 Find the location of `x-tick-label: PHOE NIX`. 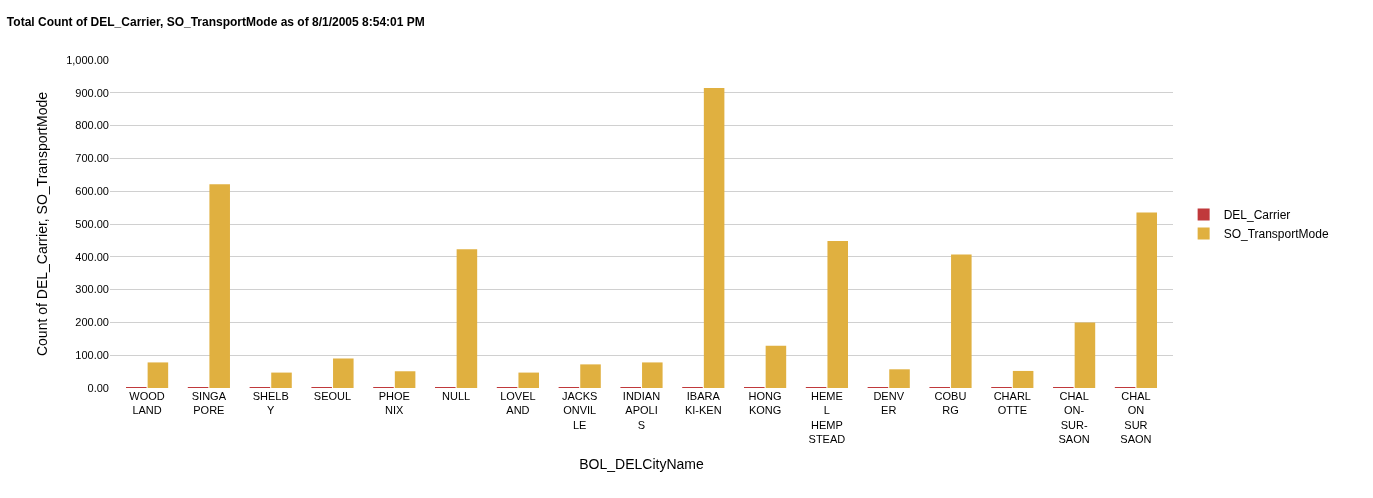

x-tick-label: PHOE NIX is located at coordinates (394, 403).